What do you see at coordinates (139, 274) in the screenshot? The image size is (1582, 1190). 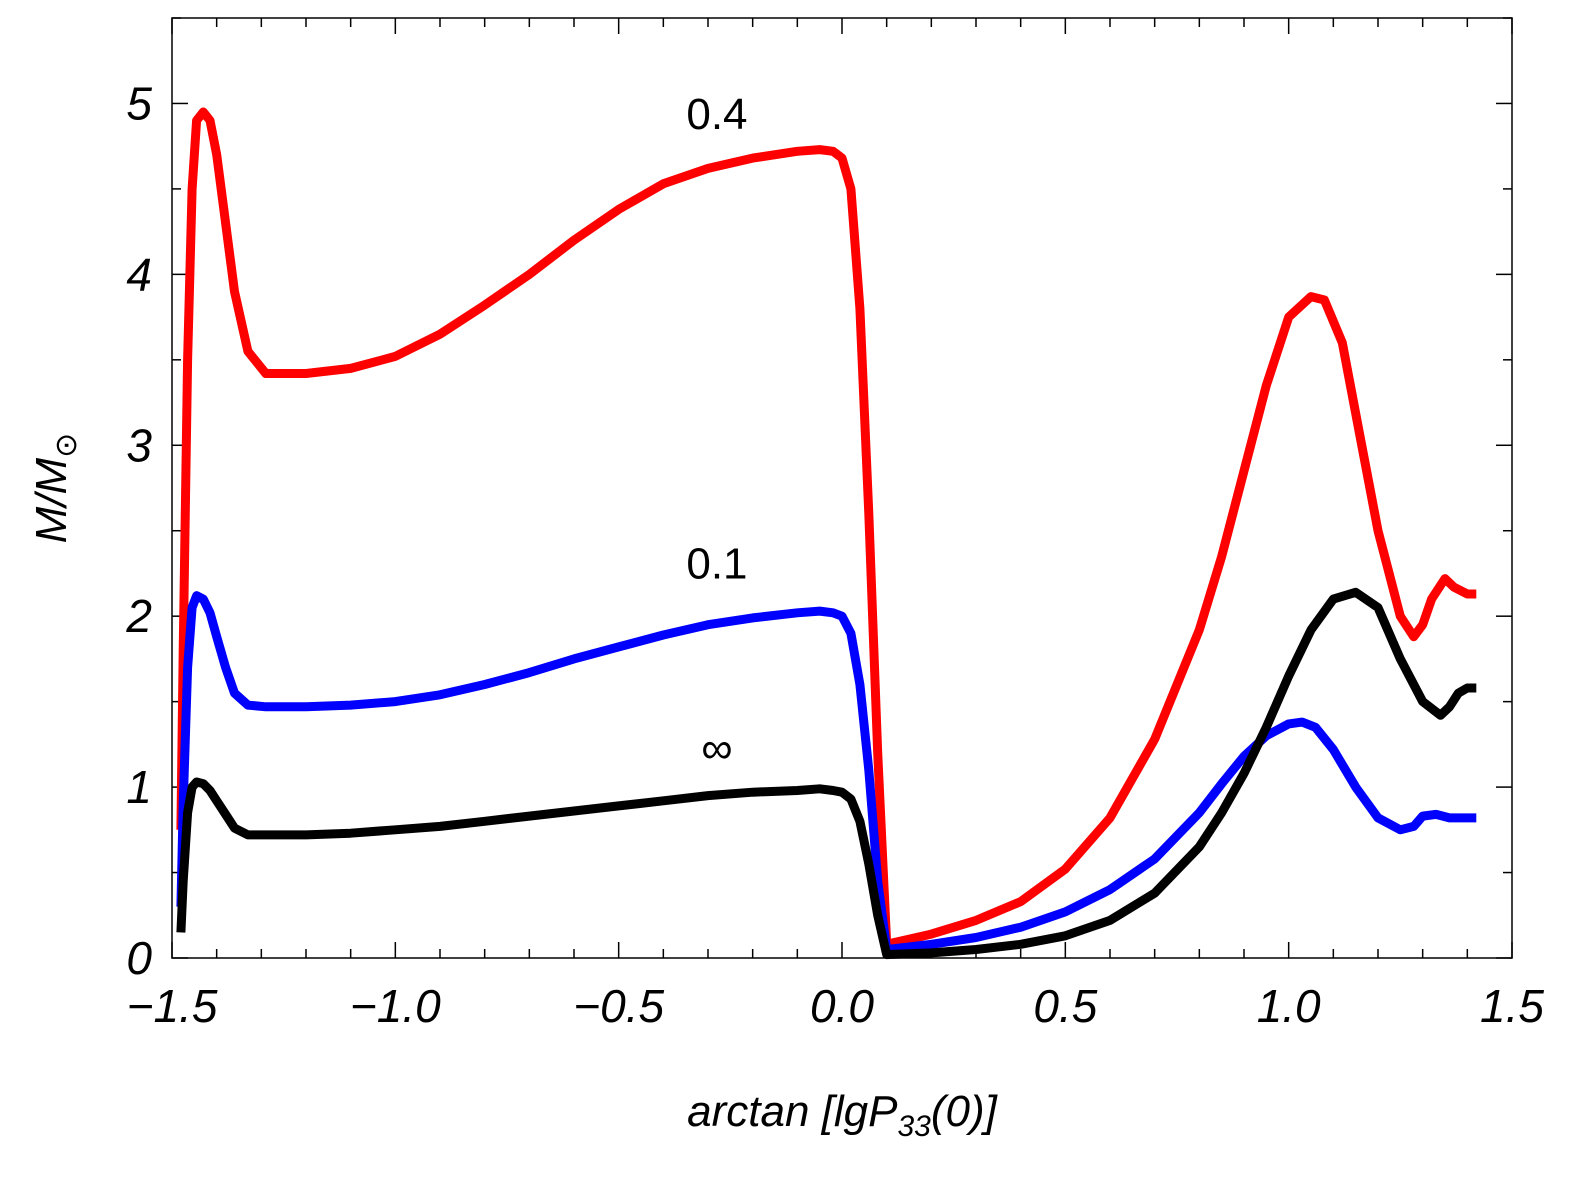 I see `y-tick-label: 4` at bounding box center [139, 274].